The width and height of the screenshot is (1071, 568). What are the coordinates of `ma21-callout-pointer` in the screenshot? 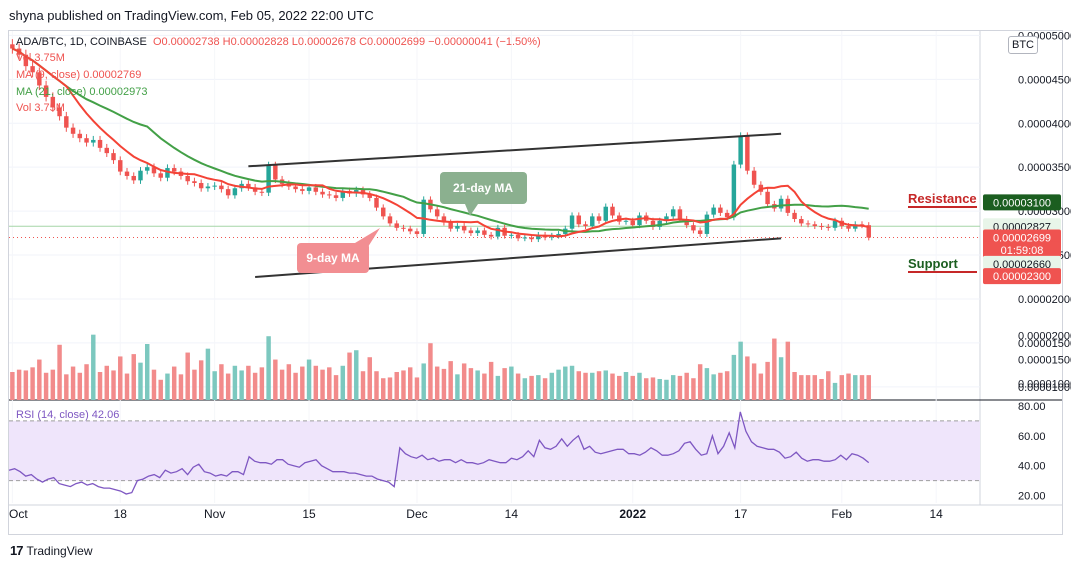 It's located at (471, 210).